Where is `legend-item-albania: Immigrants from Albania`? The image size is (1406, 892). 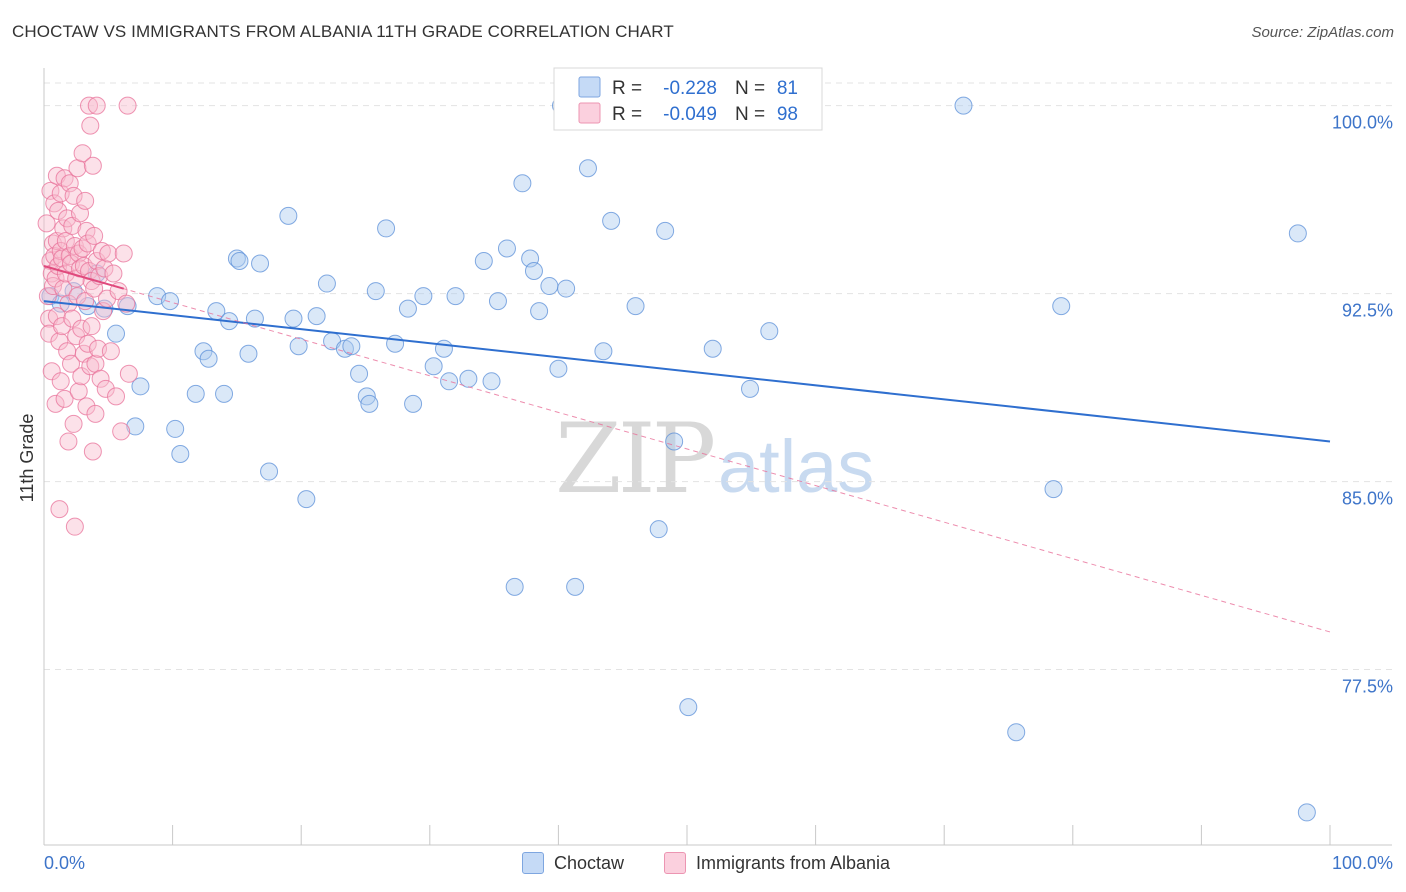 legend-item-albania: Immigrants from Albania is located at coordinates (777, 863).